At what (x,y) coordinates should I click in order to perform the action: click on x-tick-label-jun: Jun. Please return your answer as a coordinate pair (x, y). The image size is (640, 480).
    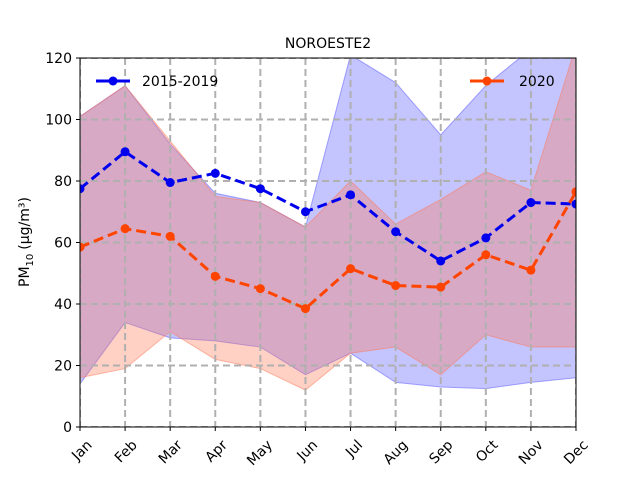
    Looking at the image, I should click on (307, 450).